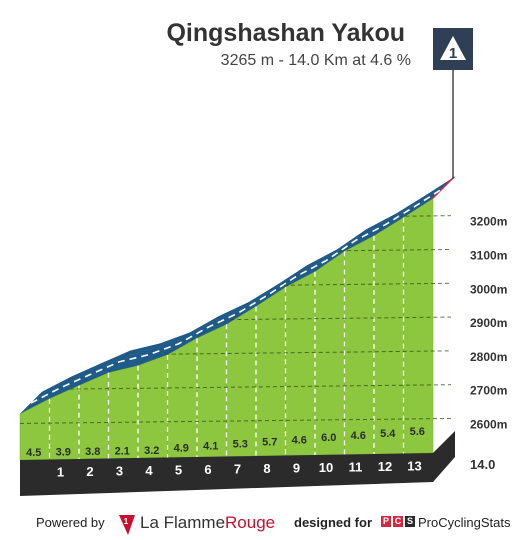 The height and width of the screenshot is (540, 525). What do you see at coordinates (464, 522) in the screenshot?
I see `procyclingstats-brand: ProCyclingStats` at bounding box center [464, 522].